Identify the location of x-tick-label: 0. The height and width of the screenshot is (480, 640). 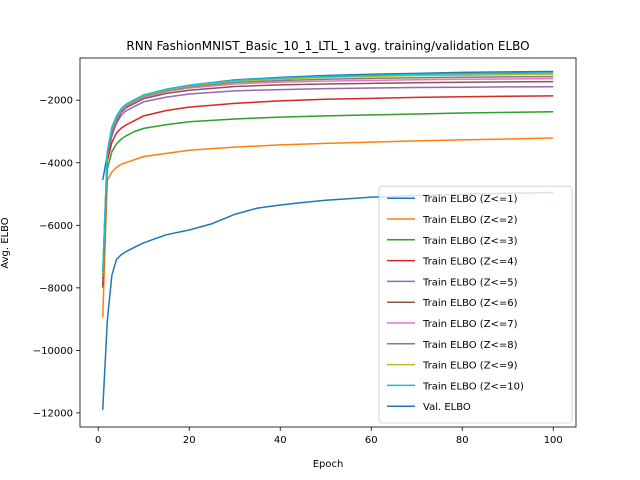
(98, 440).